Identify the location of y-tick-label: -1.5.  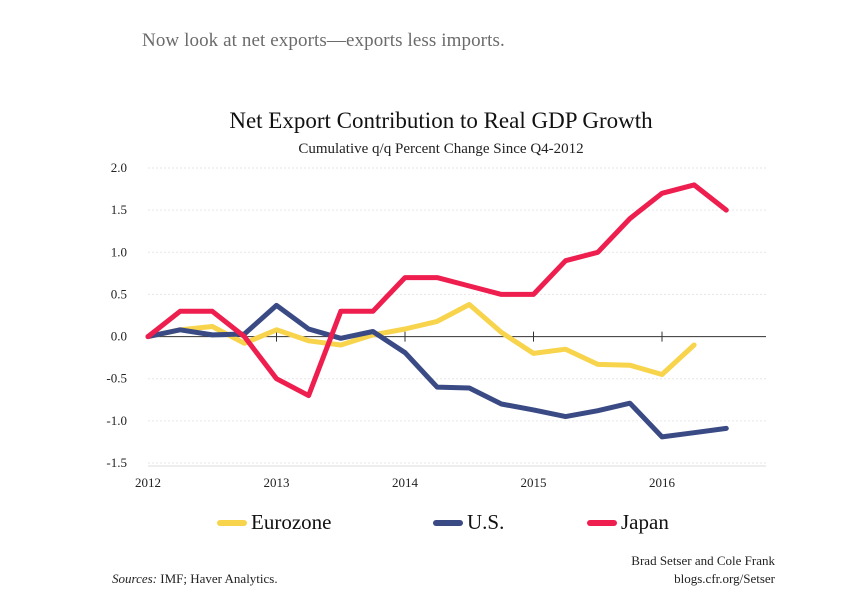
(116, 462).